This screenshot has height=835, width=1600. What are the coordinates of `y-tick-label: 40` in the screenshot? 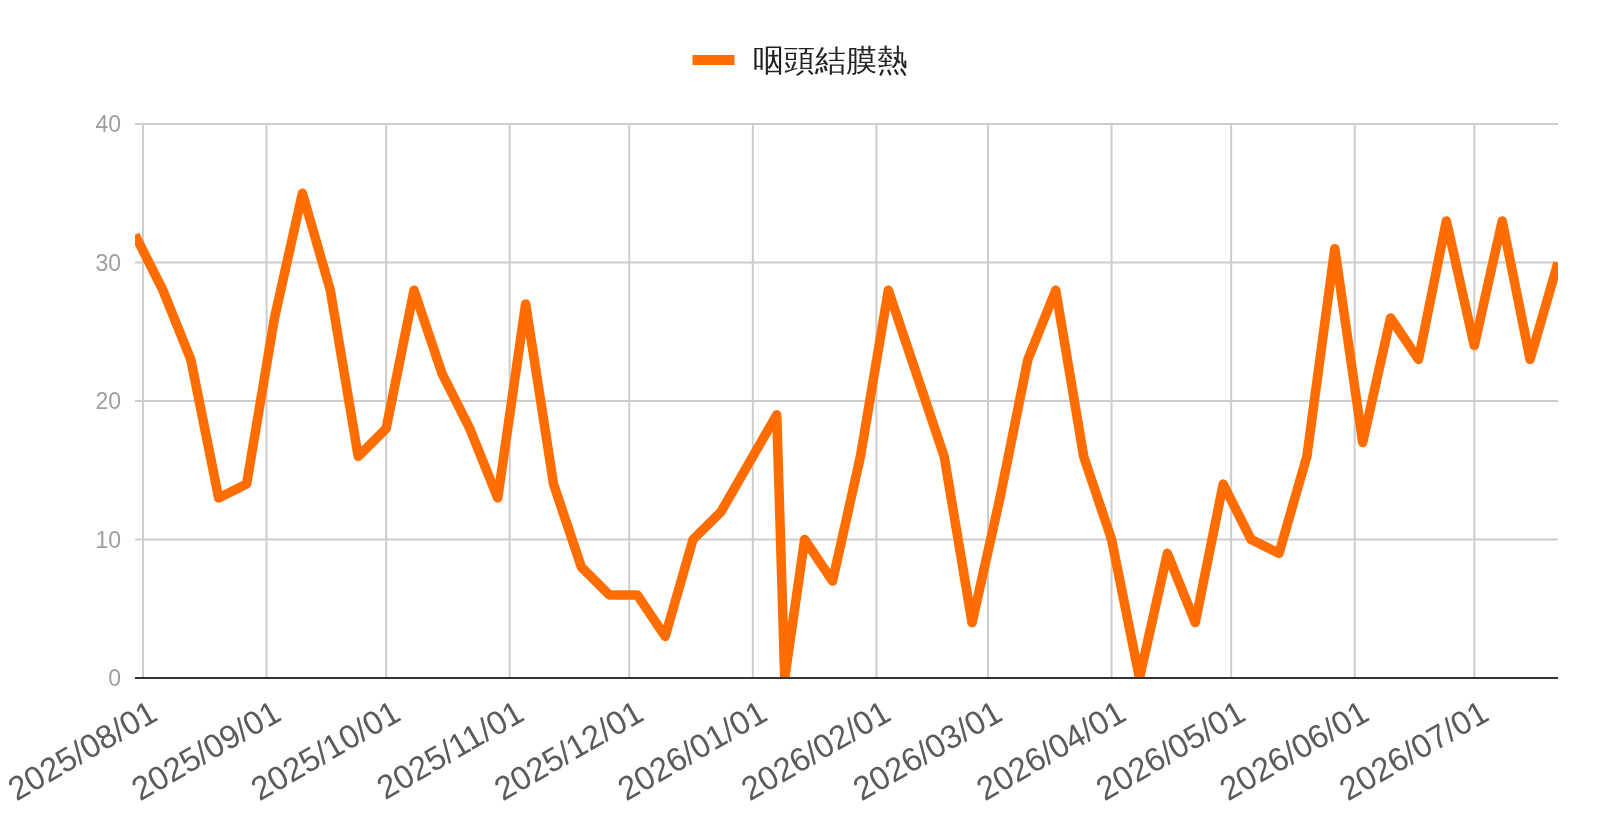 It's located at (108, 124).